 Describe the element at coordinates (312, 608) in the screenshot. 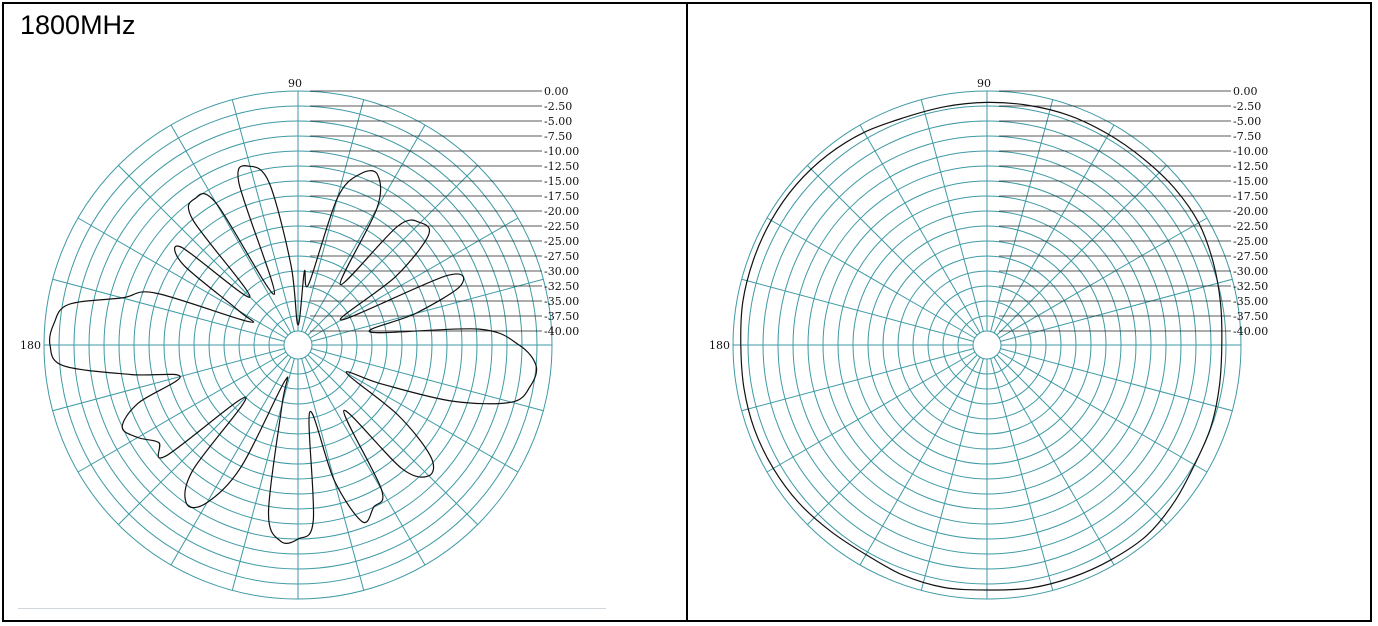

I see `cell-baseline` at that location.